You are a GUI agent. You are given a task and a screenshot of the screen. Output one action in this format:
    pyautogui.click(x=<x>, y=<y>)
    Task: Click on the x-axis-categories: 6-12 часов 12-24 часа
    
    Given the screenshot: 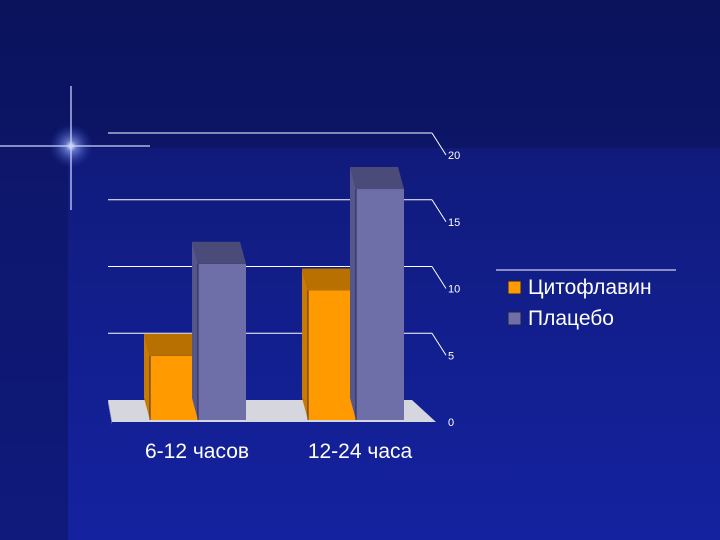 What is the action you would take?
    pyautogui.click(x=279, y=451)
    